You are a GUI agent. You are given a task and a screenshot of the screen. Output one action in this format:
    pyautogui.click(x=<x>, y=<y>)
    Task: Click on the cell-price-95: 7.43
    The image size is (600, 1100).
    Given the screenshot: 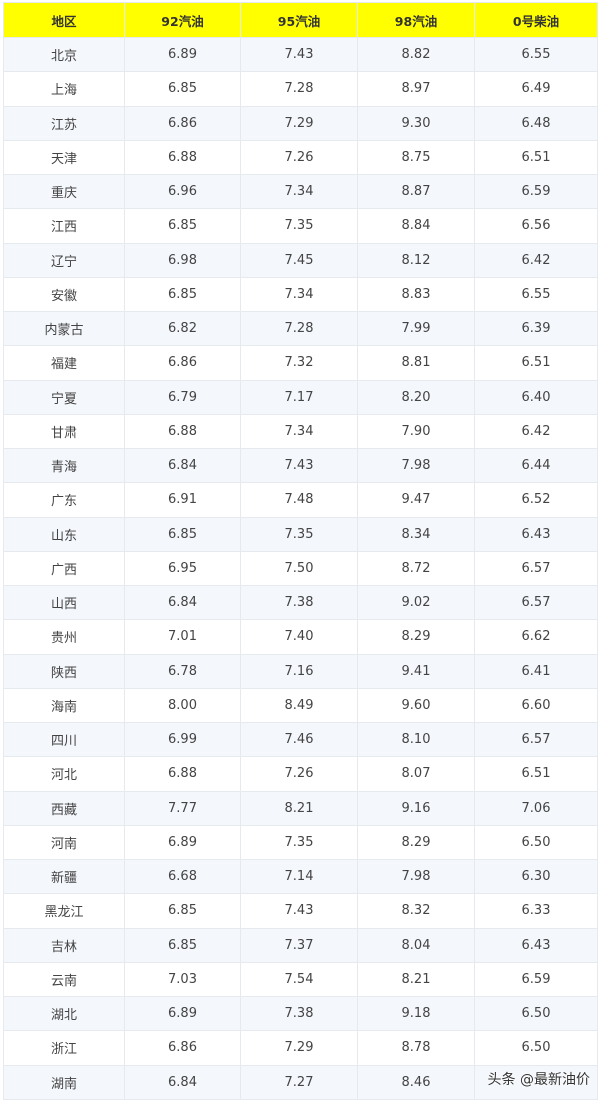 What is the action you would take?
    pyautogui.click(x=299, y=54)
    